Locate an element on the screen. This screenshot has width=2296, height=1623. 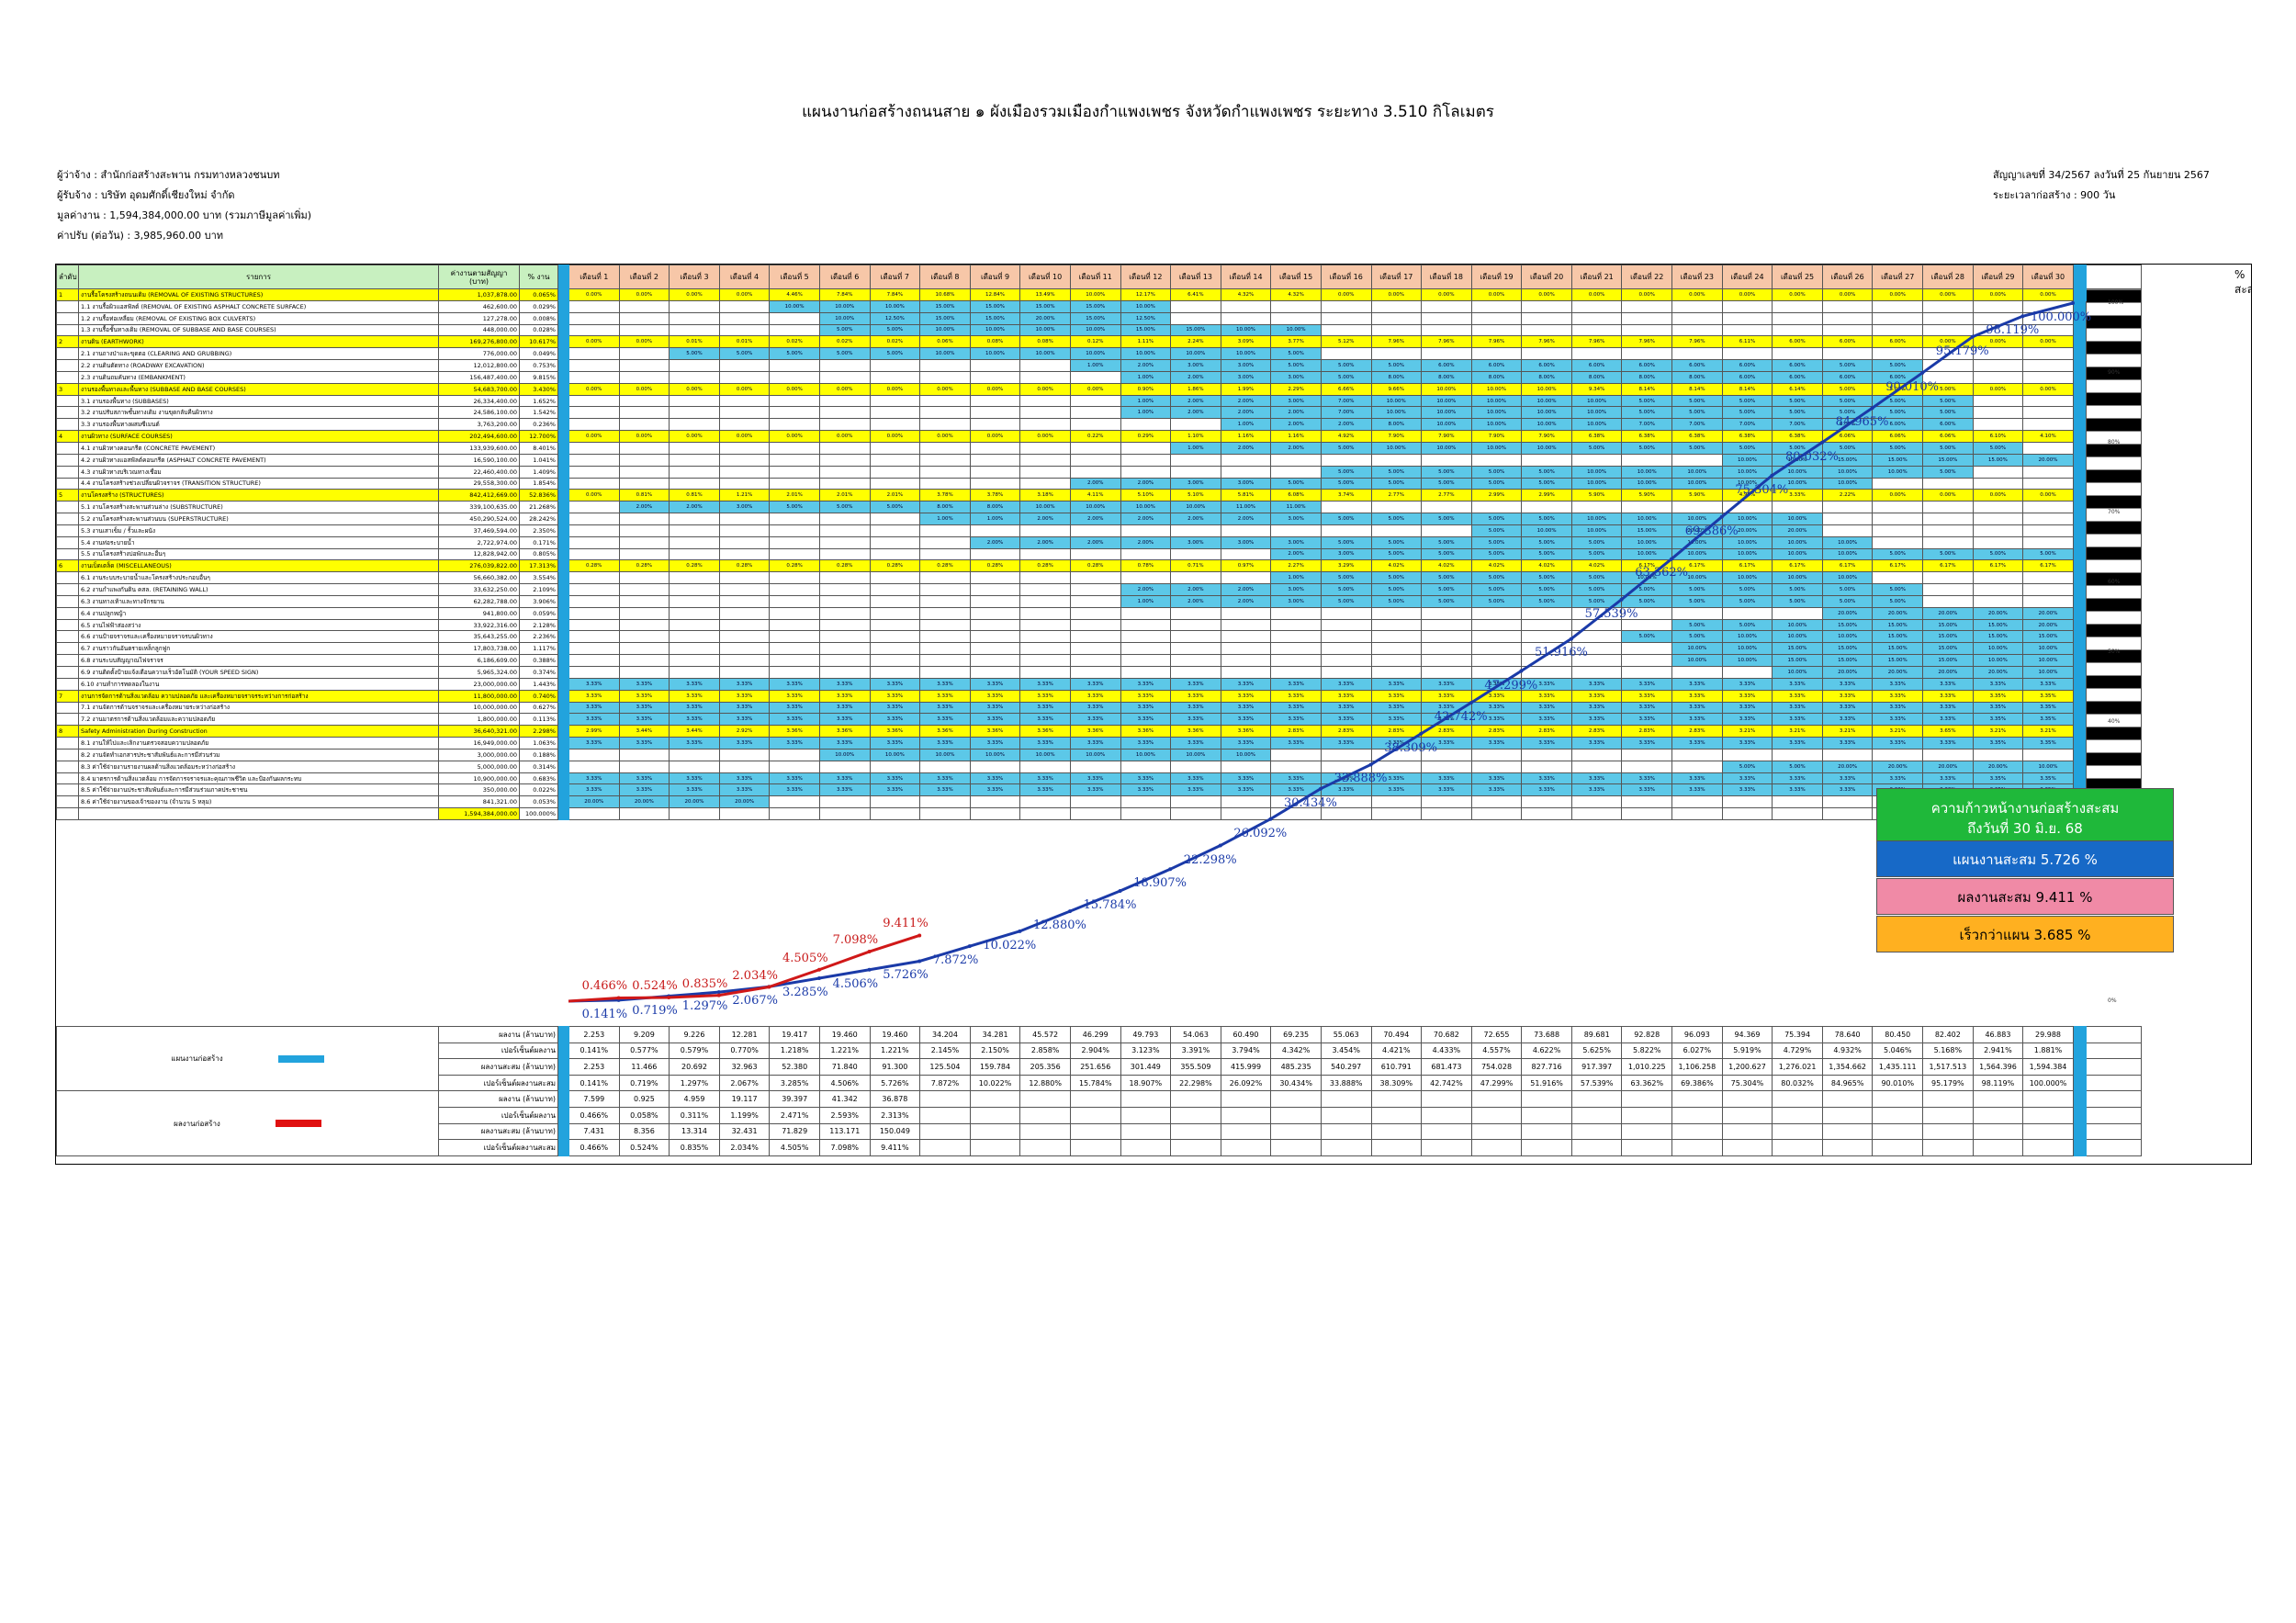
summary-cell: 1,354.662 is located at coordinates (1847, 1067).